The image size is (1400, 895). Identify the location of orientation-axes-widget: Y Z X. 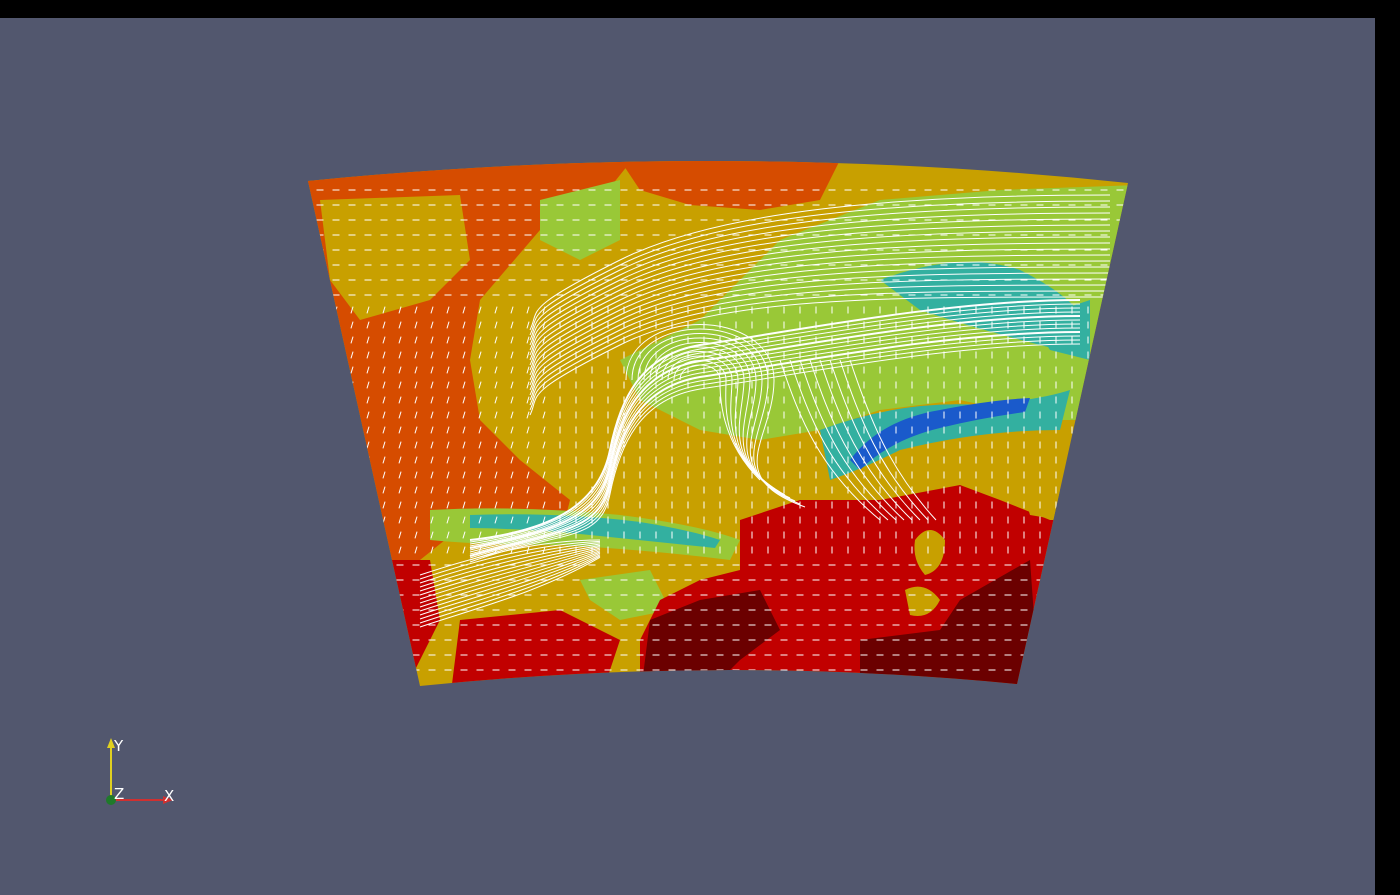
(140, 771).